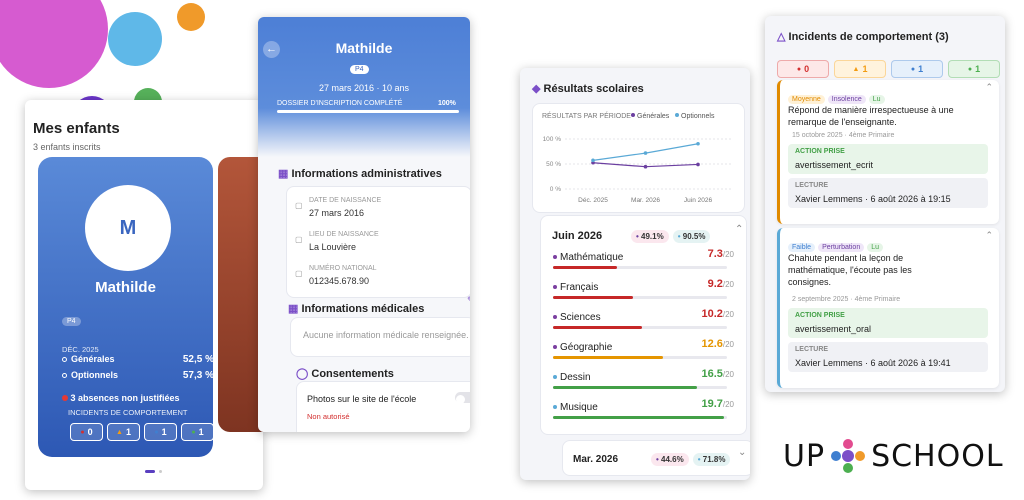 The height and width of the screenshot is (500, 1024). What do you see at coordinates (652, 236) in the screenshot?
I see `badge-value: 49.1%` at bounding box center [652, 236].